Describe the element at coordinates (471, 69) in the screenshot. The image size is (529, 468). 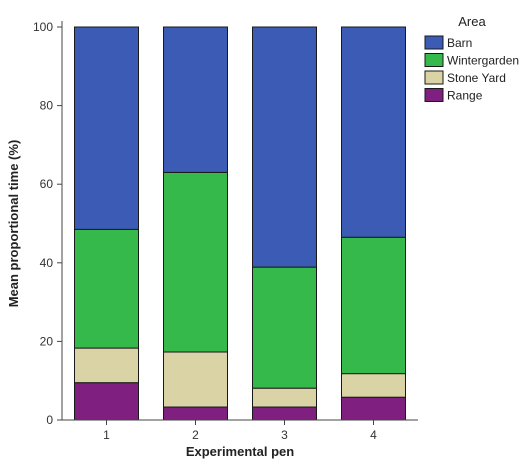
I see `legend-items: Barn Wintergarden Stone Yard Range` at that location.